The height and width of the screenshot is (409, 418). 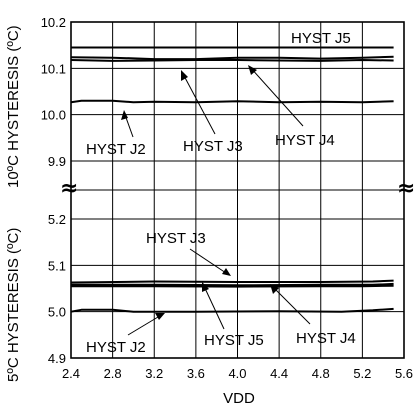 I want to click on arrowhead-top-j4, so click(x=252, y=70).